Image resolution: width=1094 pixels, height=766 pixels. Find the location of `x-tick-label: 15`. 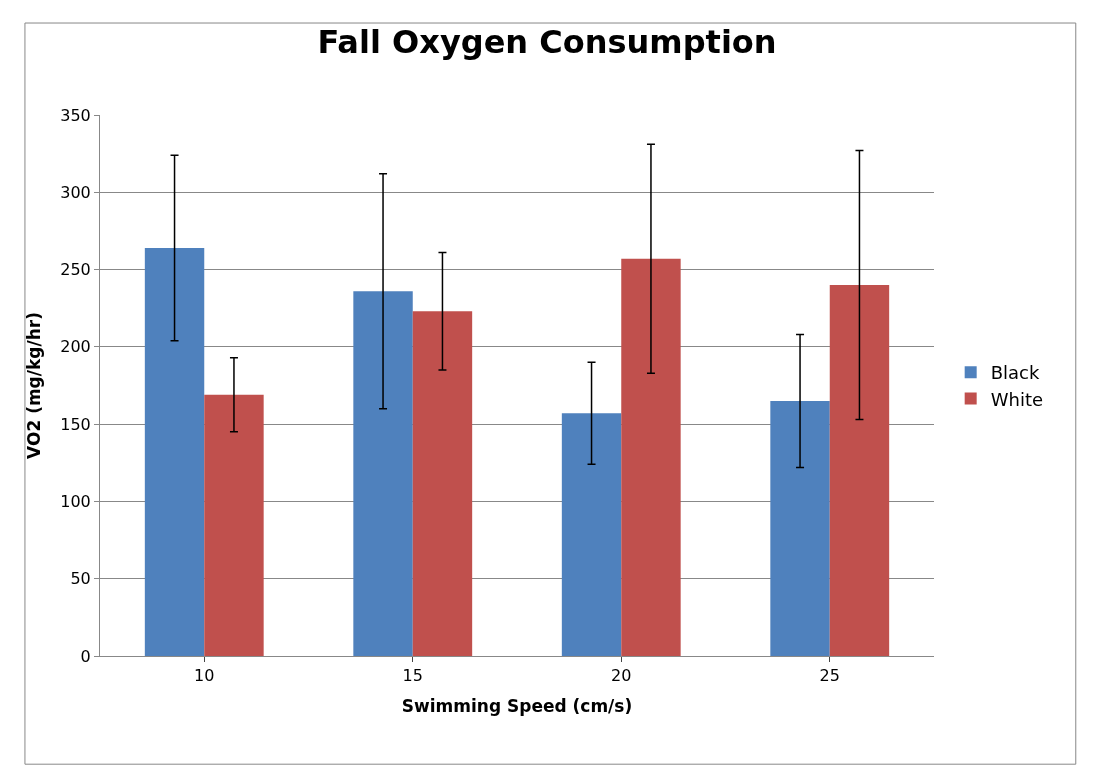

x-tick-label: 15 is located at coordinates (412, 676).